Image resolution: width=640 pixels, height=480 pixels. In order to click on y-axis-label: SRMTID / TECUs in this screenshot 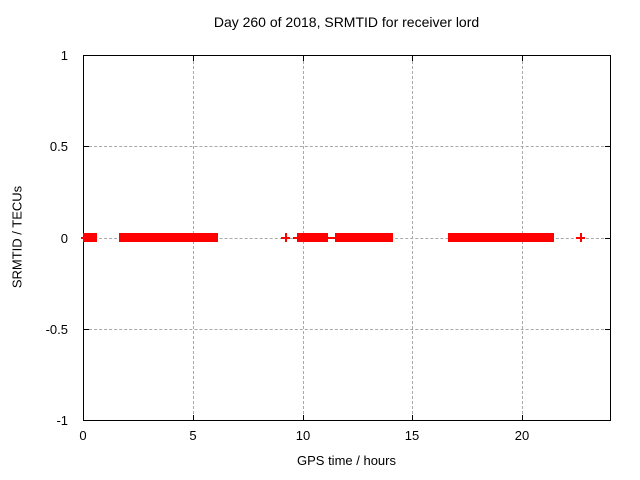, I will do `click(17, 237)`.